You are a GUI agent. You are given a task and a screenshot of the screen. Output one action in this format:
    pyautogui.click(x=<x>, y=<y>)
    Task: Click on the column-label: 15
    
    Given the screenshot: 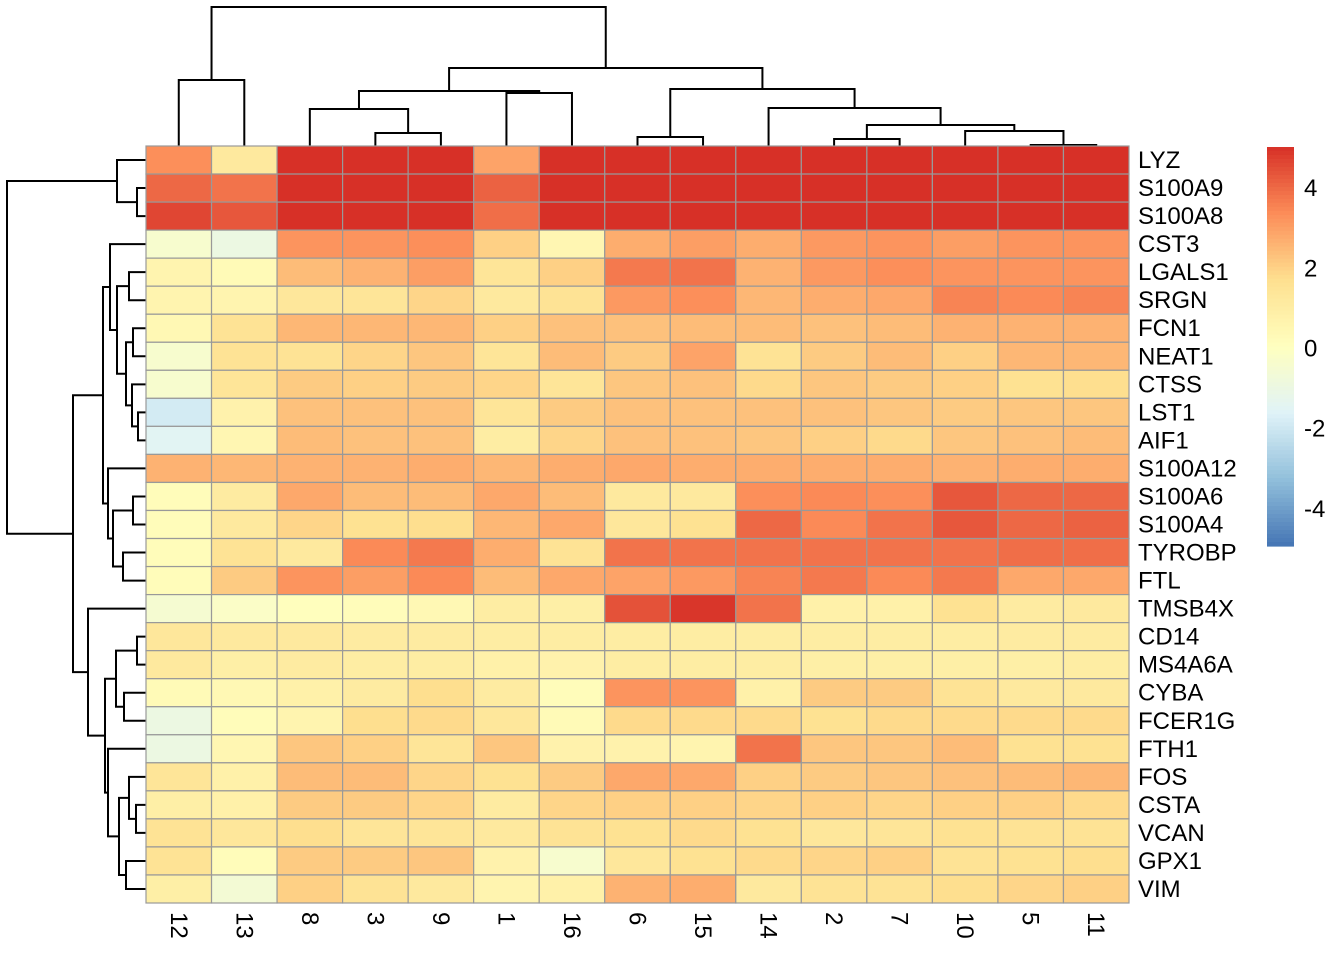 What is the action you would take?
    pyautogui.click(x=702, y=925)
    